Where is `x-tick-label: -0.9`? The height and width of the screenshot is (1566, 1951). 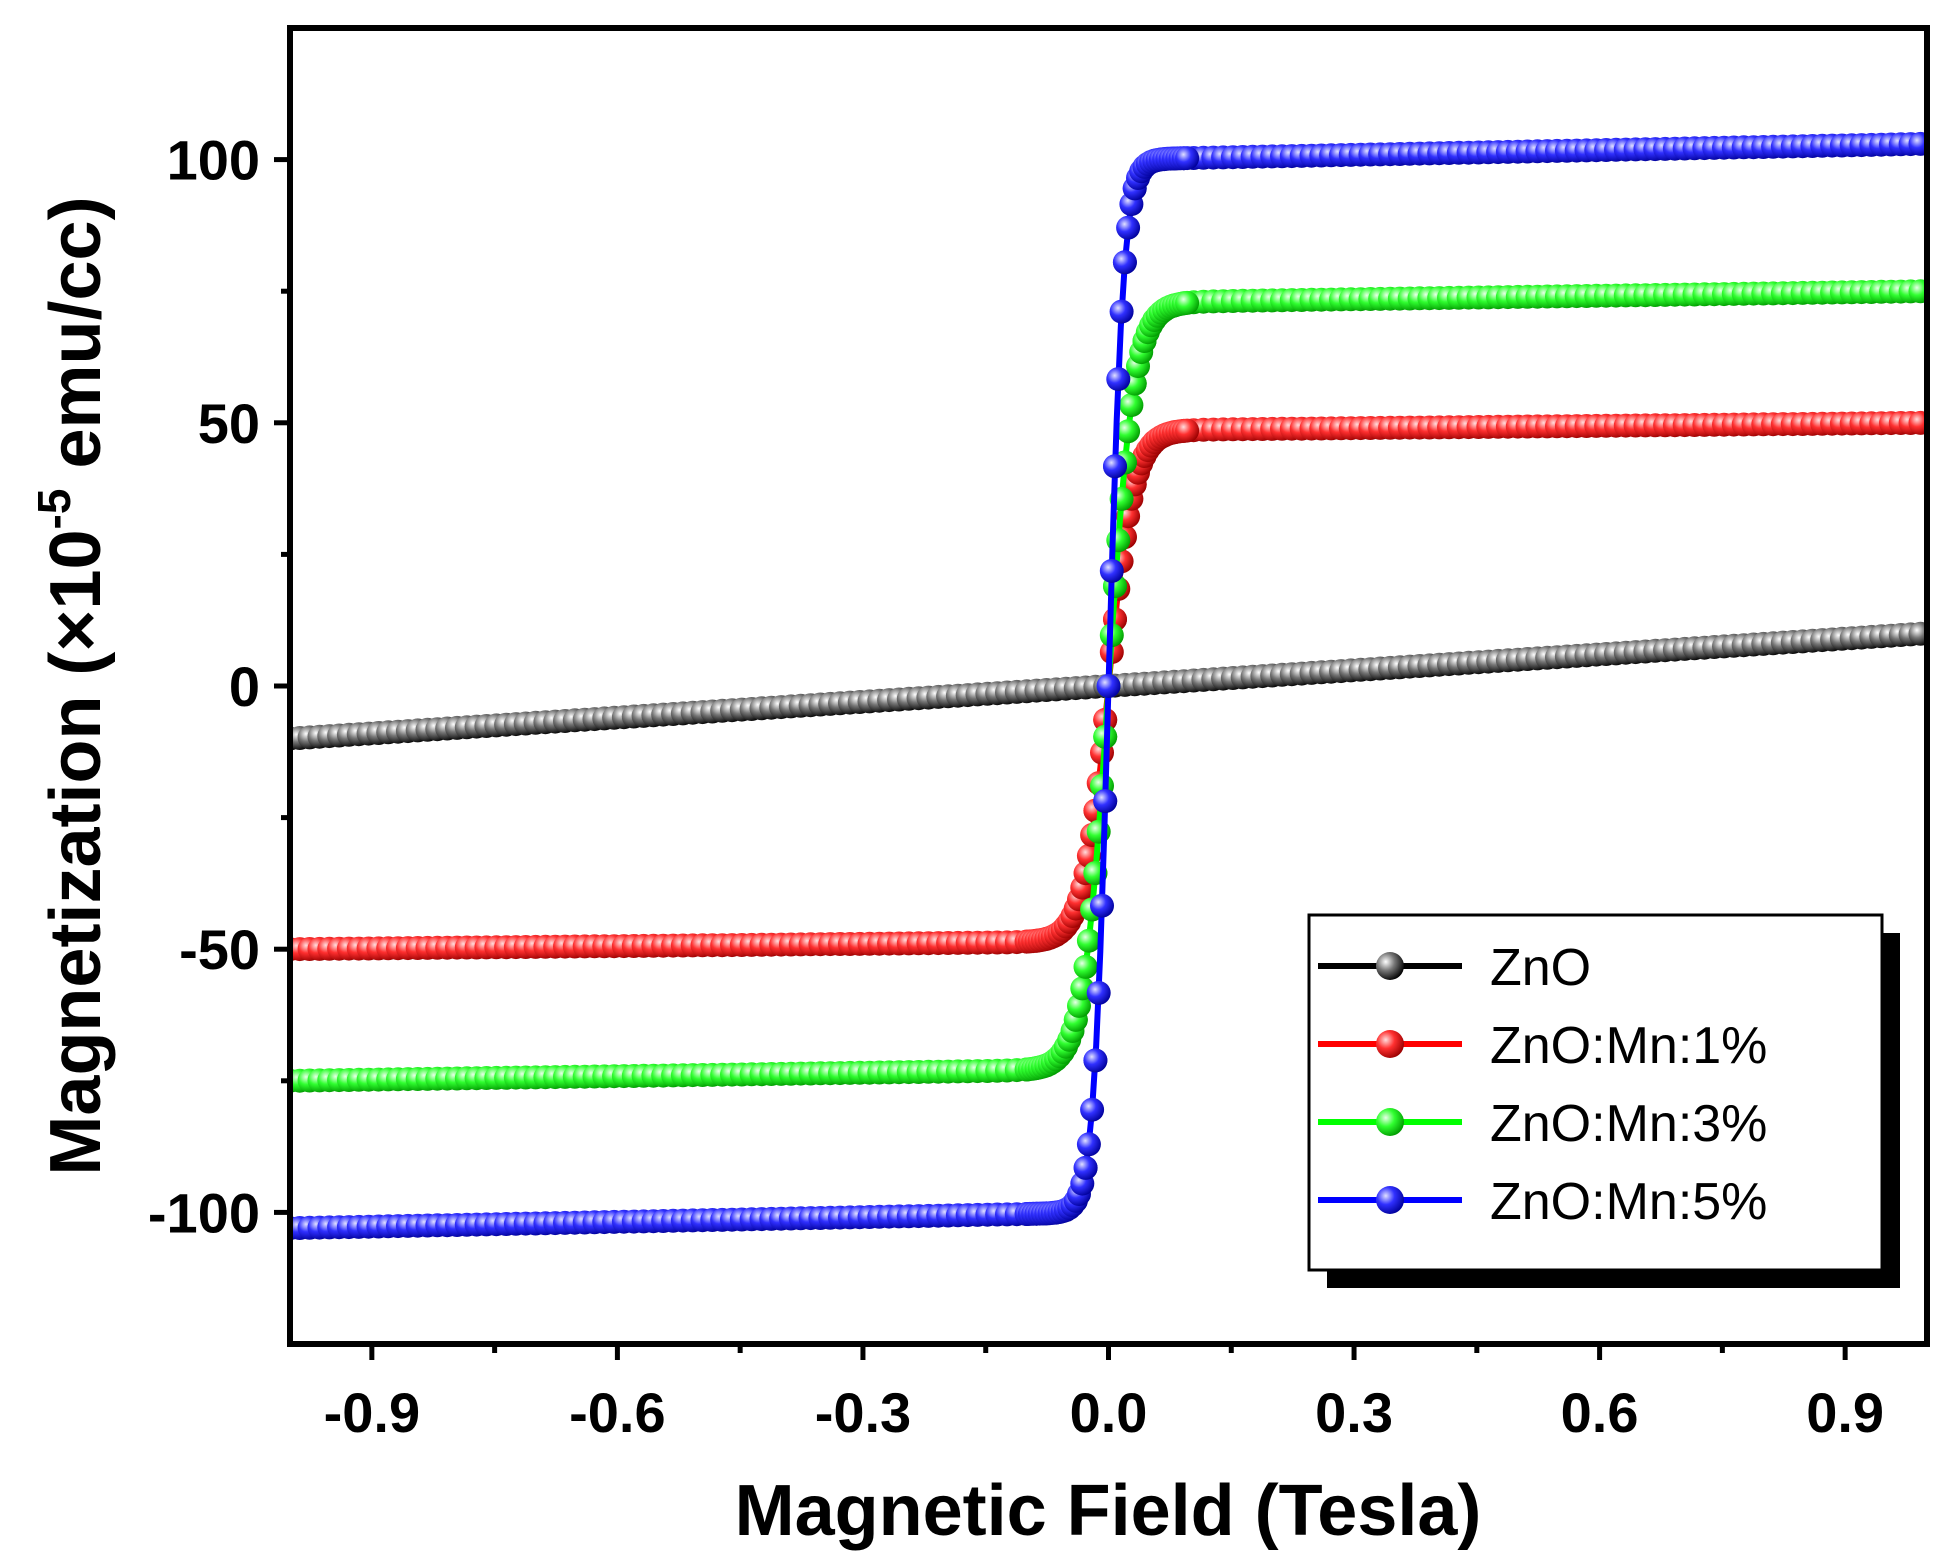 x-tick-label: -0.9 is located at coordinates (372, 1412).